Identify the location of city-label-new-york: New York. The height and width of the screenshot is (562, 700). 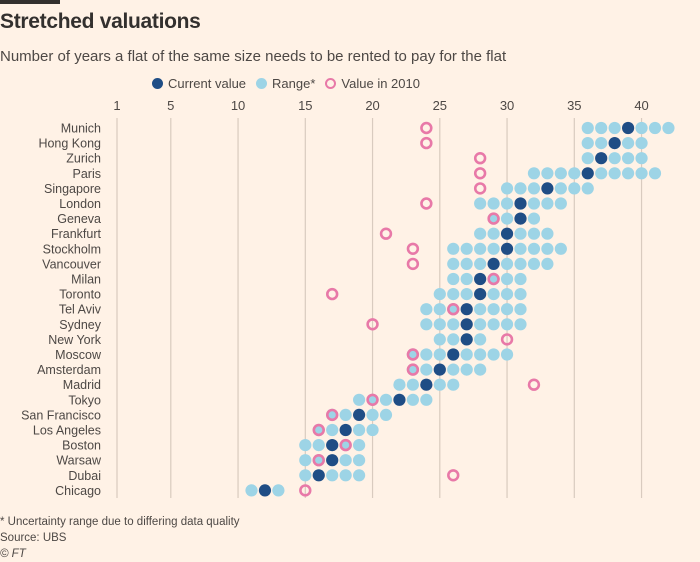
(75, 340).